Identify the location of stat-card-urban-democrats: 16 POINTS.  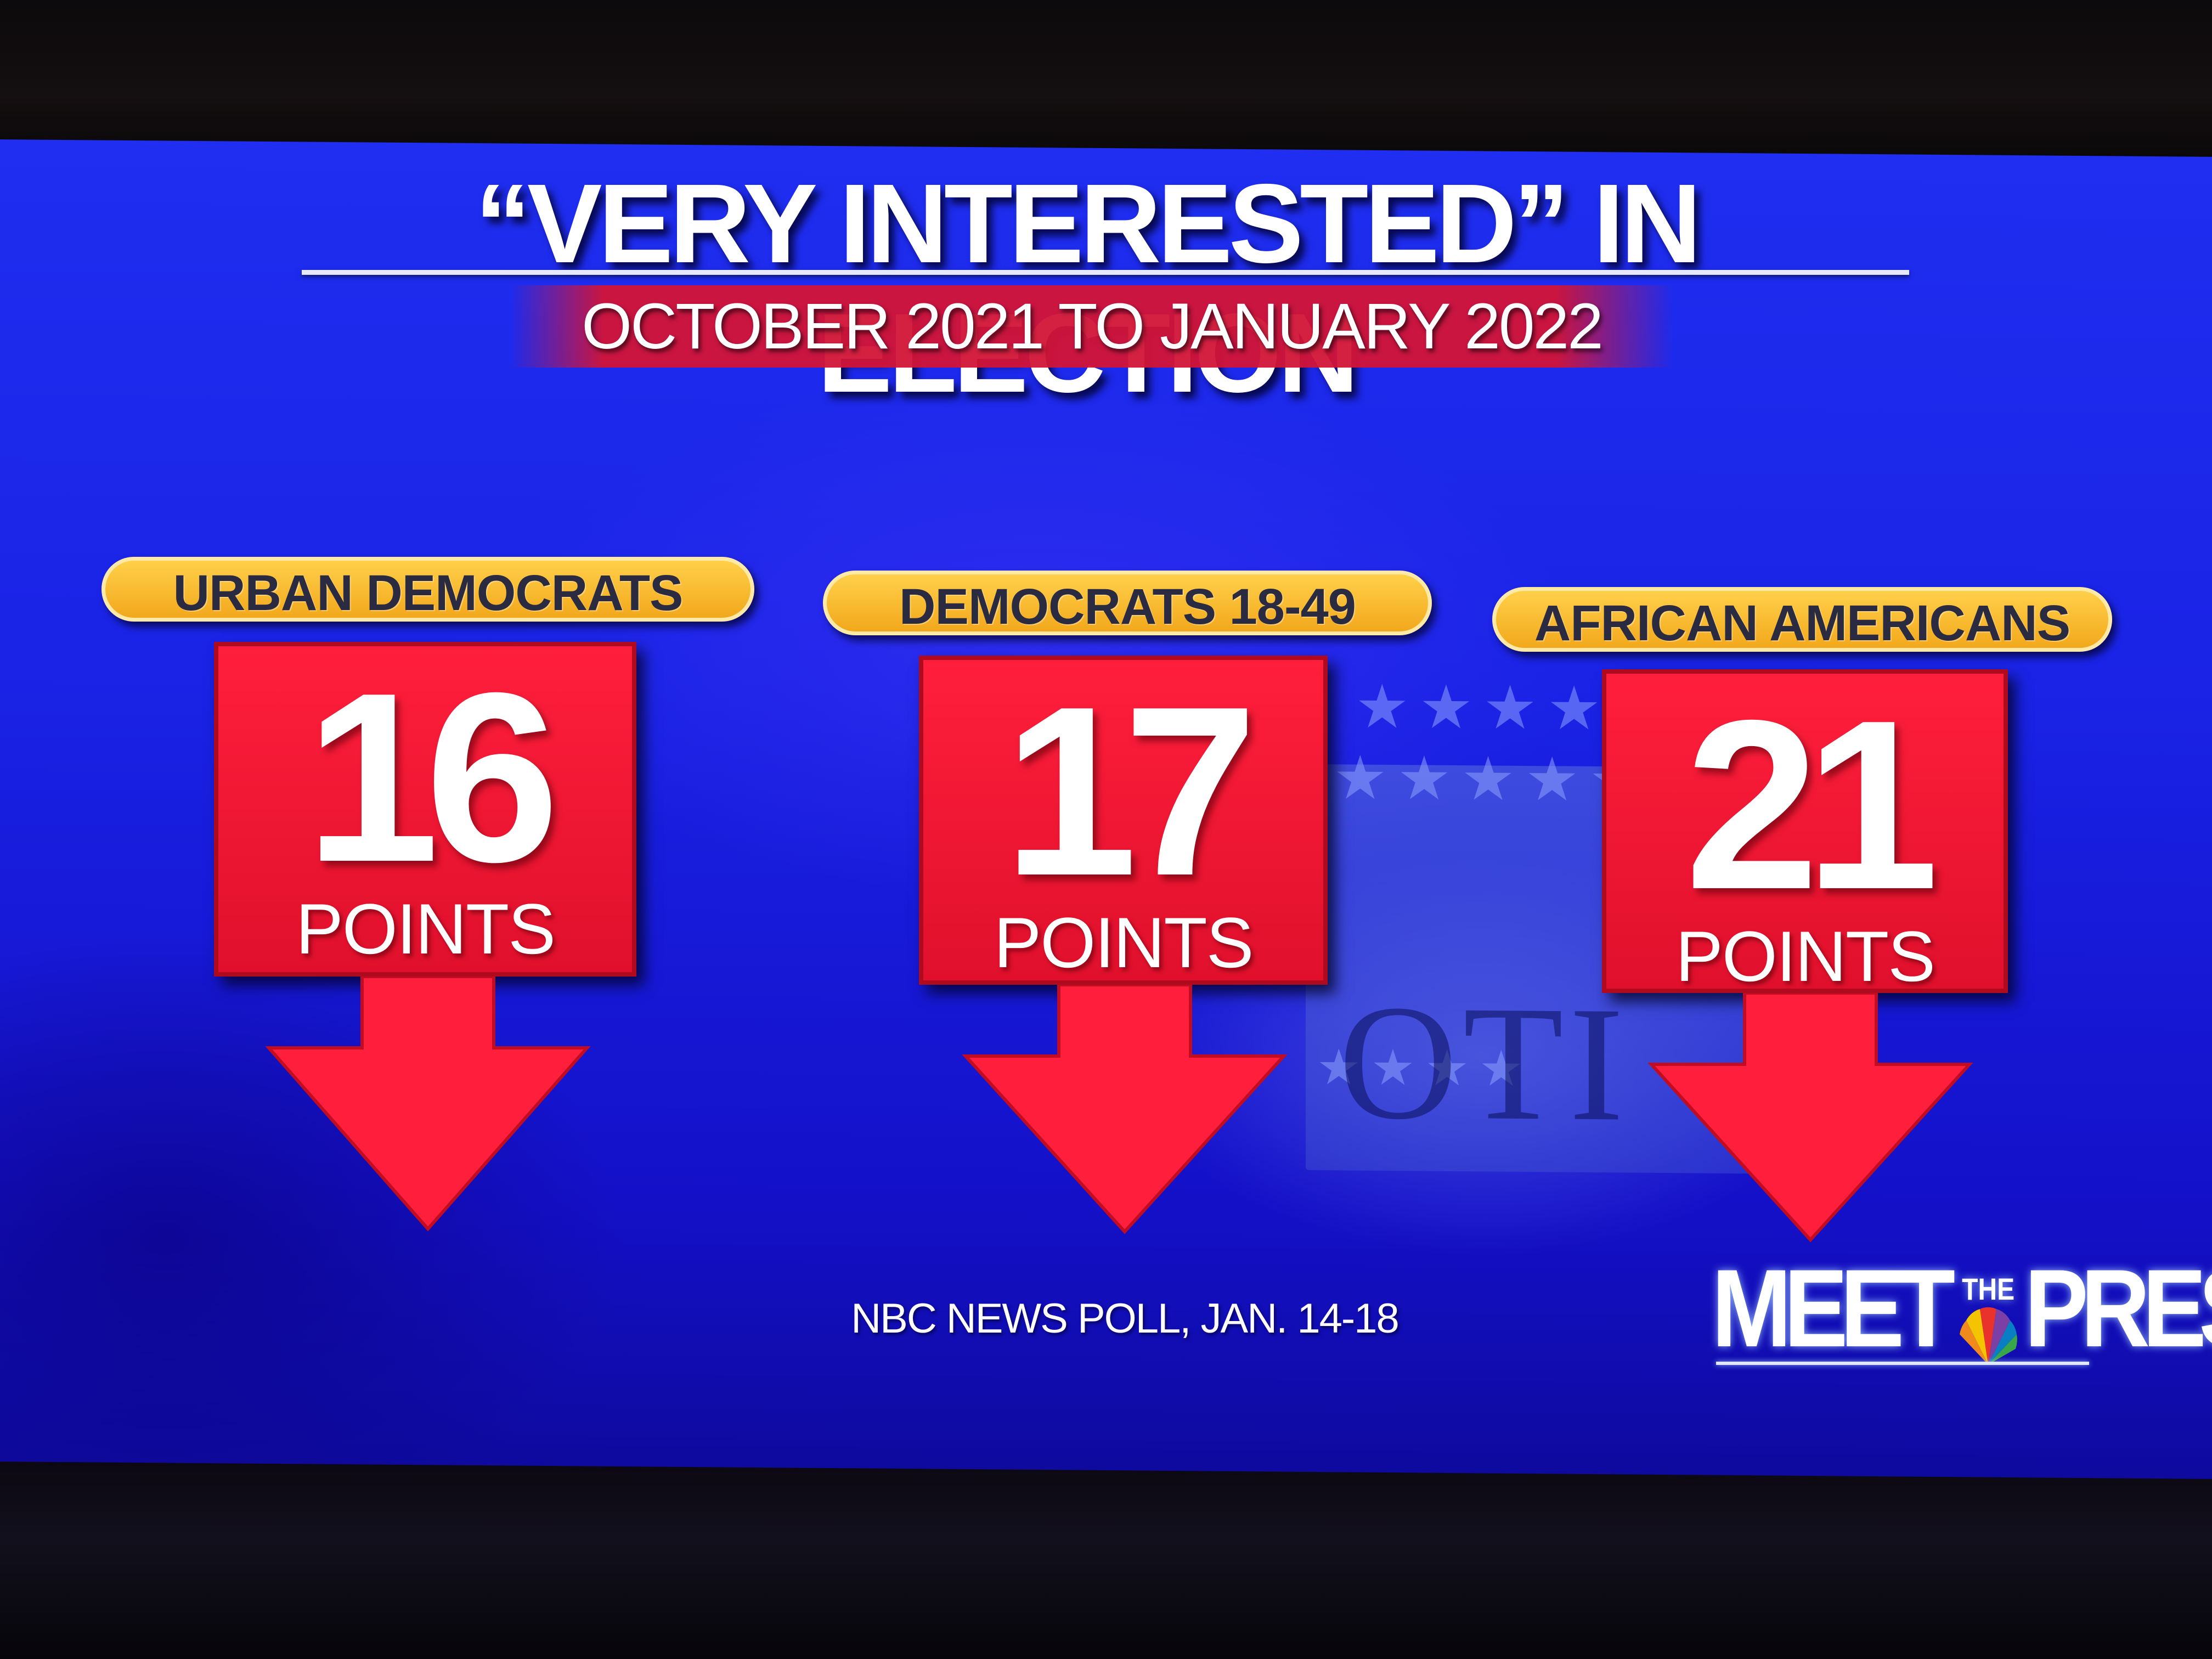
(425, 809).